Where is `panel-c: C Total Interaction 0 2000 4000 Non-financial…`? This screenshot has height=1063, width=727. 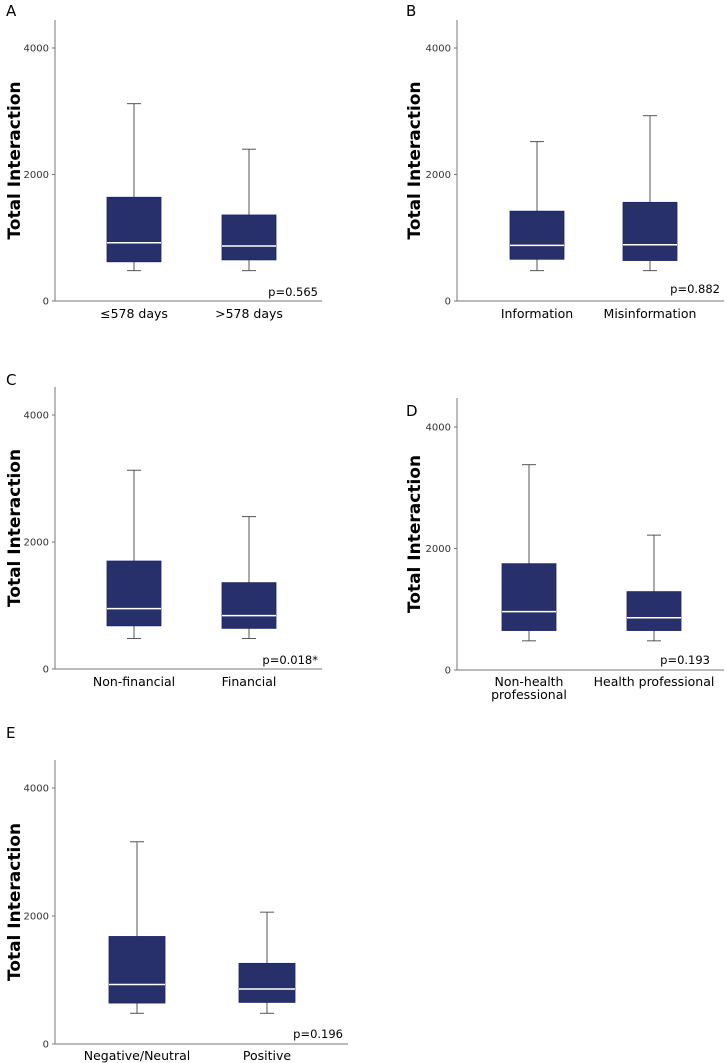
panel-c: C Total Interaction 0 2000 4000 Non-financial… is located at coordinates (163, 530).